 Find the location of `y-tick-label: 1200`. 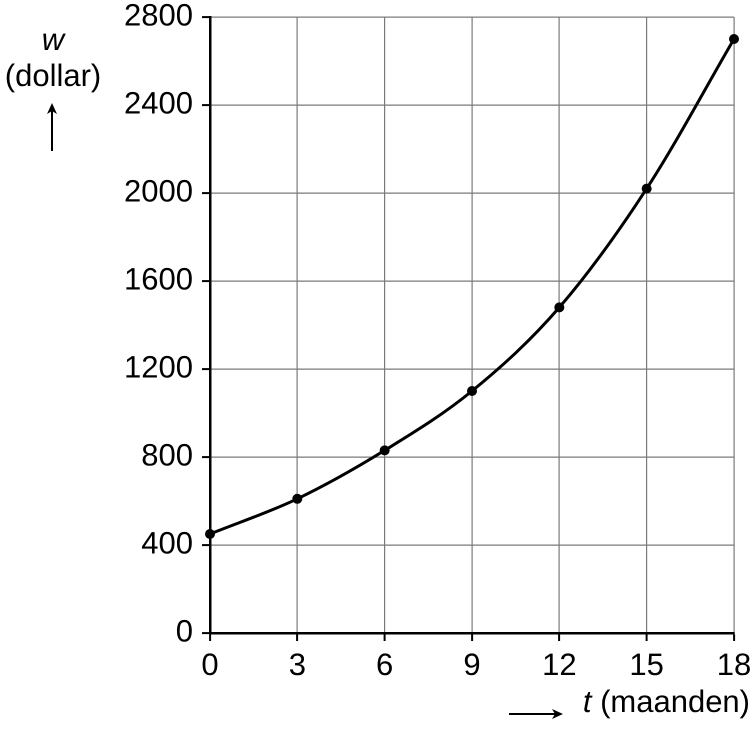

y-tick-label: 1200 is located at coordinates (158, 367).